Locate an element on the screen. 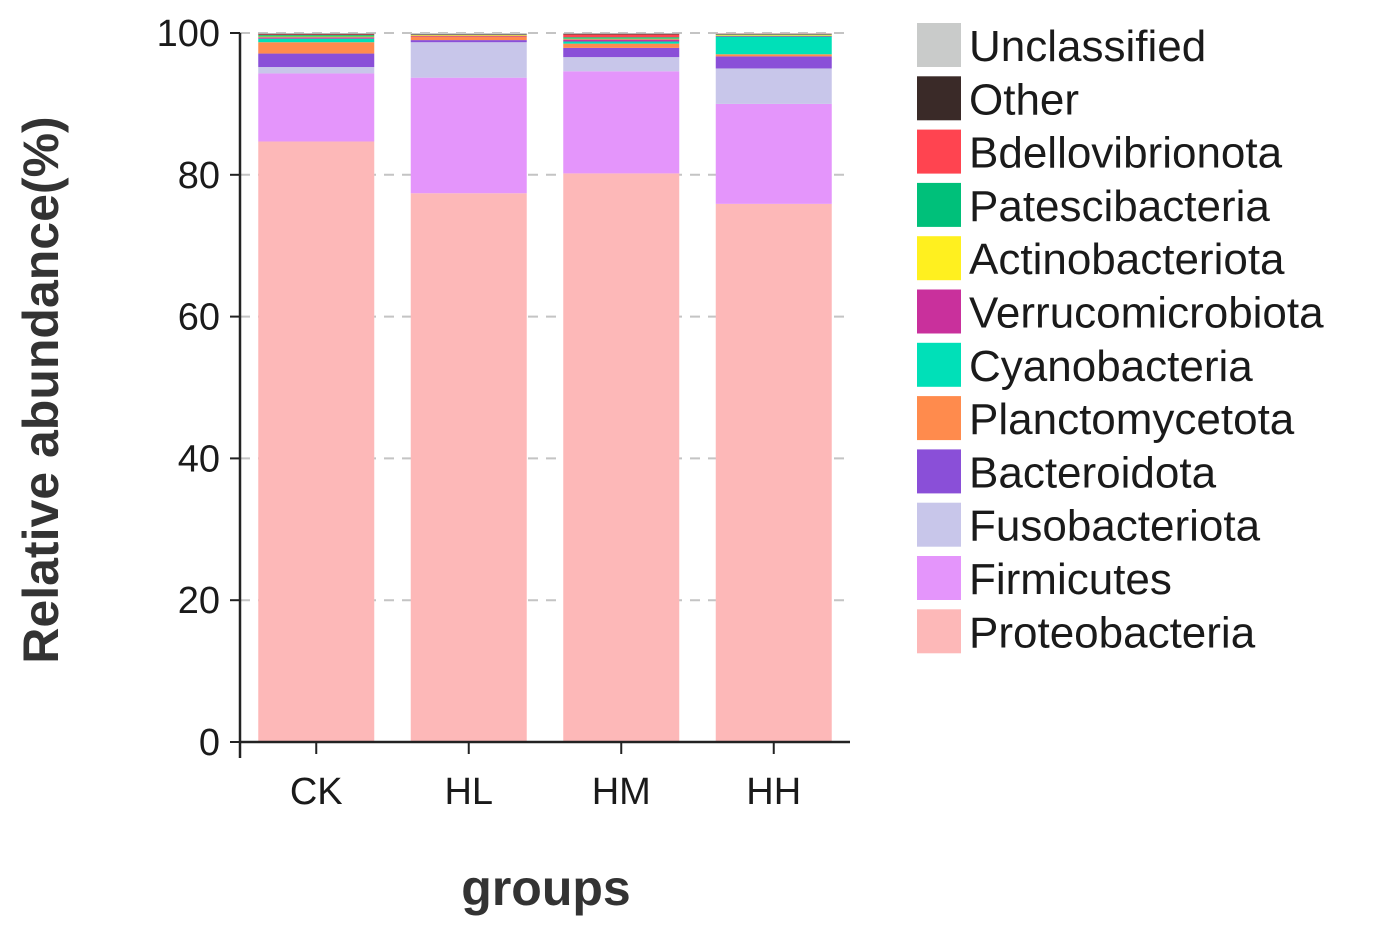 This screenshot has width=1393, height=931. bar-hl-fusobacteriota is located at coordinates (468, 60).